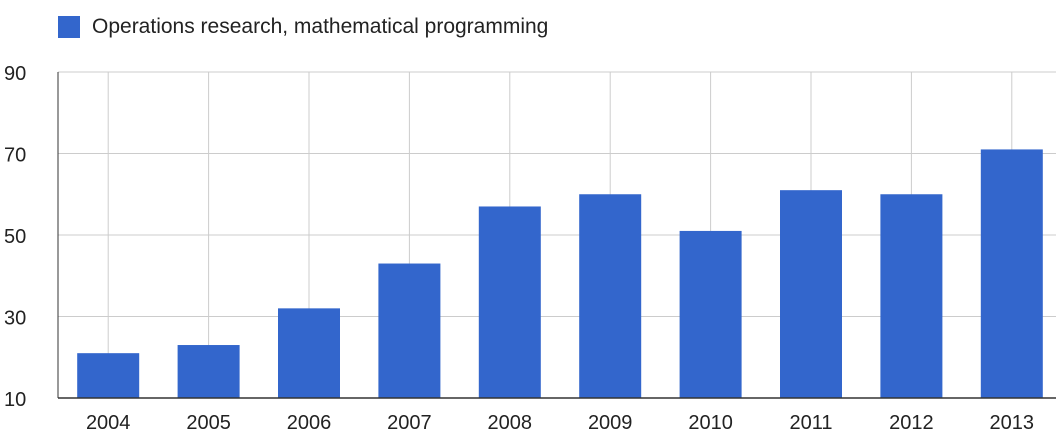  What do you see at coordinates (15, 74) in the screenshot?
I see `y-tick-label: 90` at bounding box center [15, 74].